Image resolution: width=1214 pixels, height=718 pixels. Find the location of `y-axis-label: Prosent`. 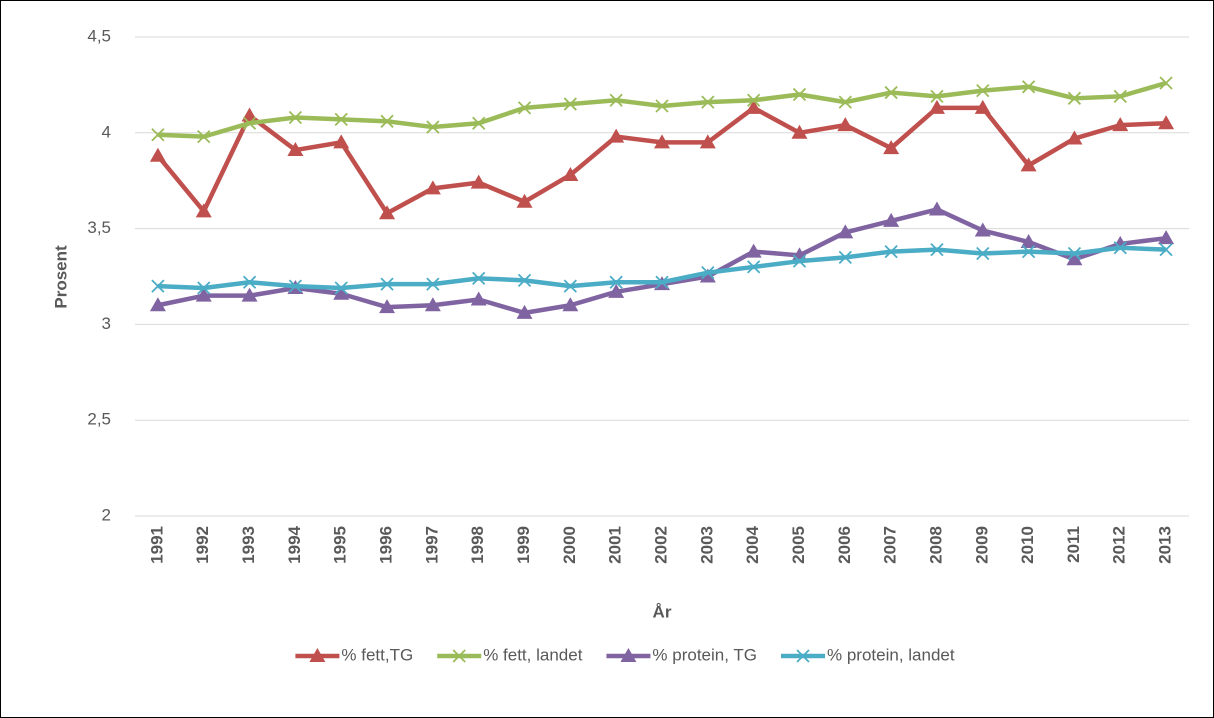

y-axis-label: Prosent is located at coordinates (60, 277).